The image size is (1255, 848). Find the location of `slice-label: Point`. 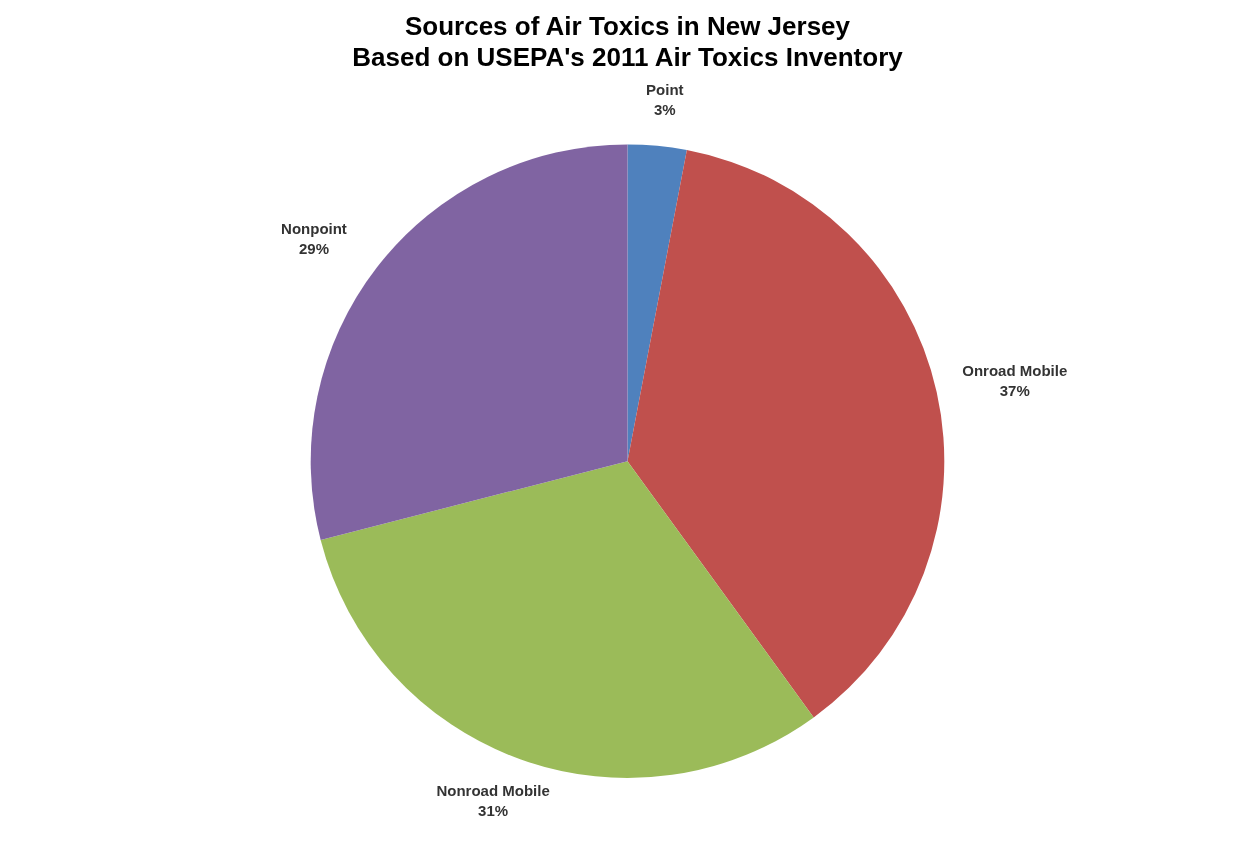

slice-label: Point is located at coordinates (665, 90).